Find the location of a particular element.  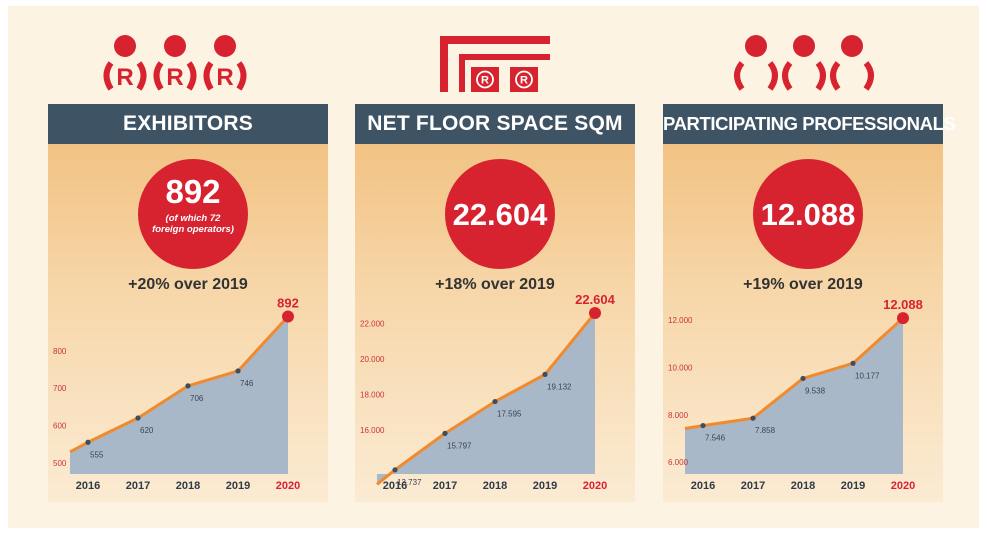

data-label: 706 is located at coordinates (197, 398).